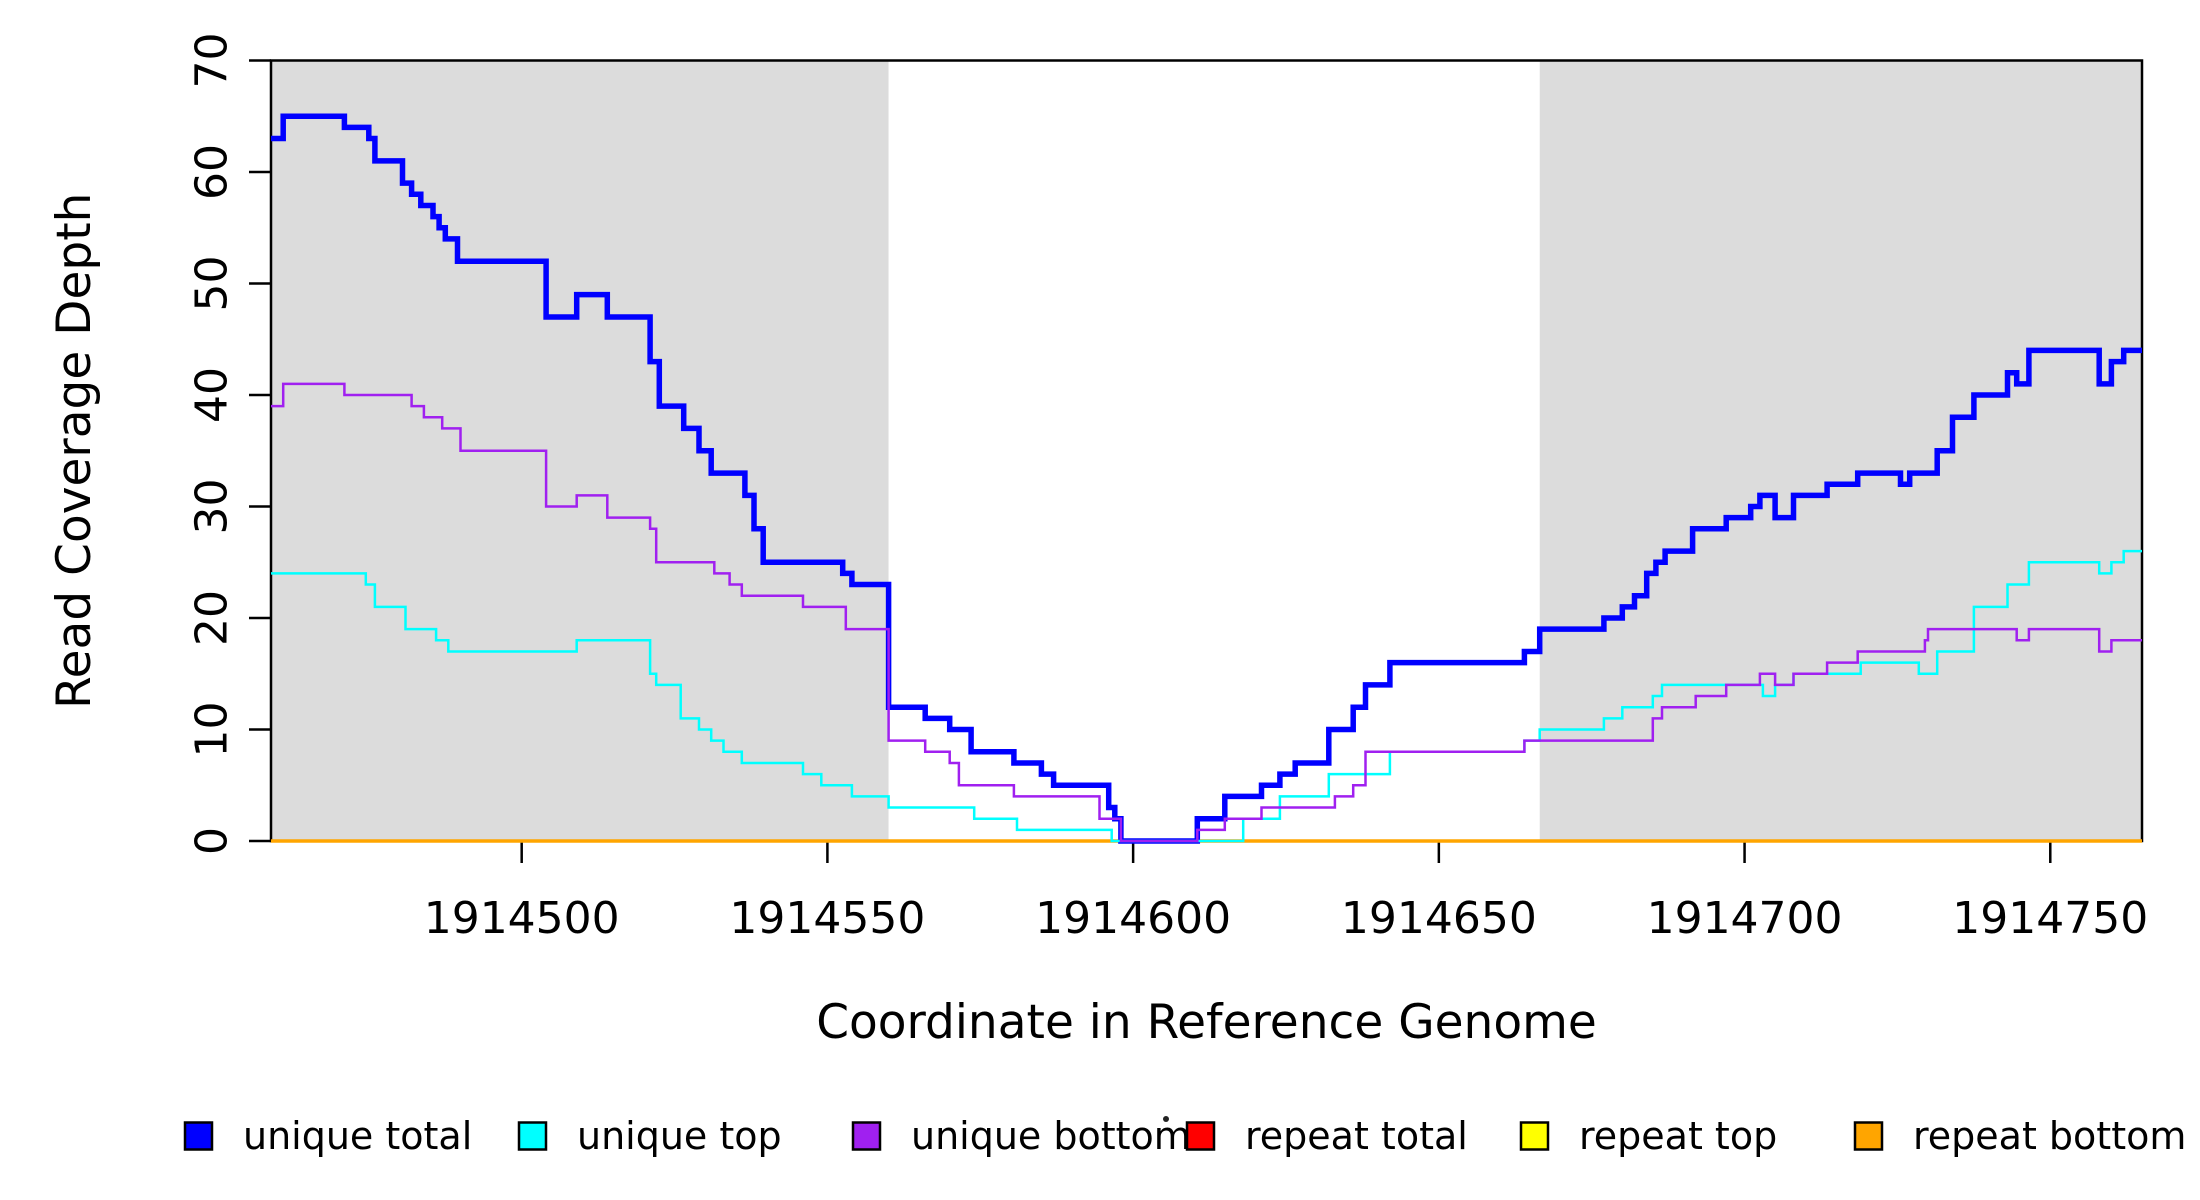  What do you see at coordinates (1051, 1136) in the screenshot?
I see `legend-label-unique-bottom: unique bottom` at bounding box center [1051, 1136].